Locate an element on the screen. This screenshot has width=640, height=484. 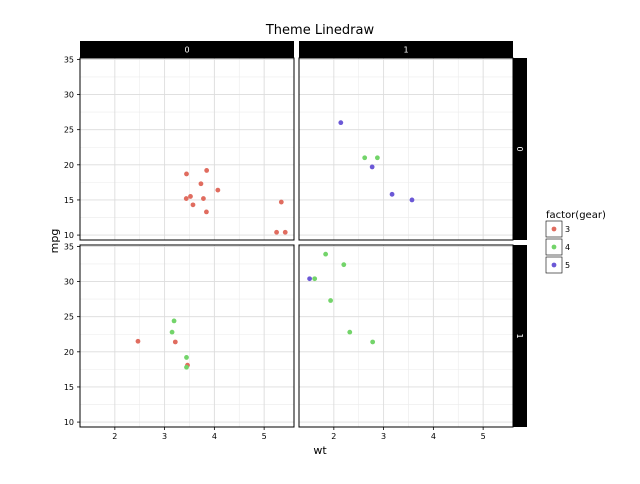
x-axis-label: wt is located at coordinates (320, 450).